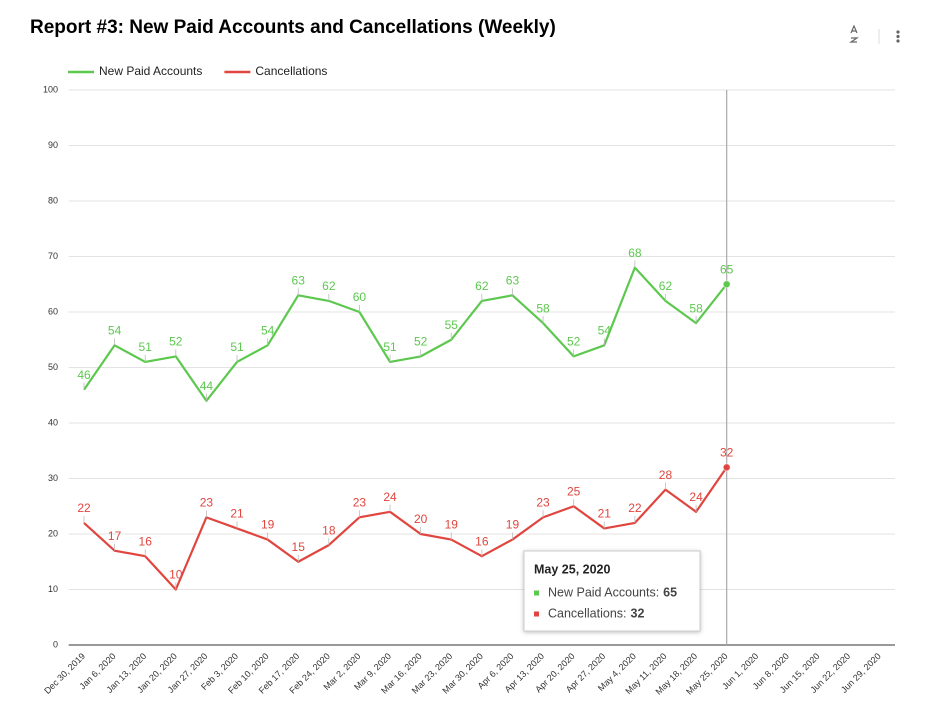 The image size is (930, 701). I want to click on data-label: 17, so click(115, 536).